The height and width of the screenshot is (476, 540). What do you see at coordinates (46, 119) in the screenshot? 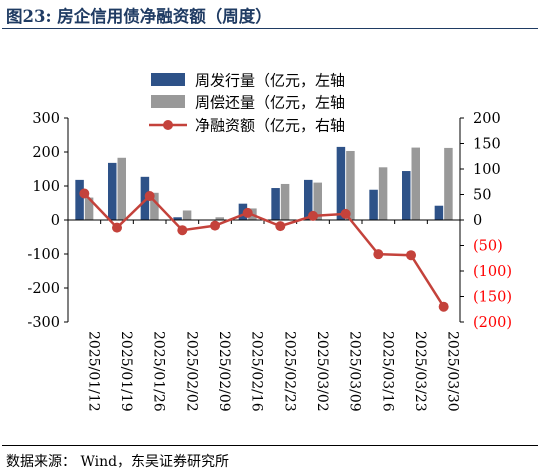
I see `left-tick-label: 300` at bounding box center [46, 119].